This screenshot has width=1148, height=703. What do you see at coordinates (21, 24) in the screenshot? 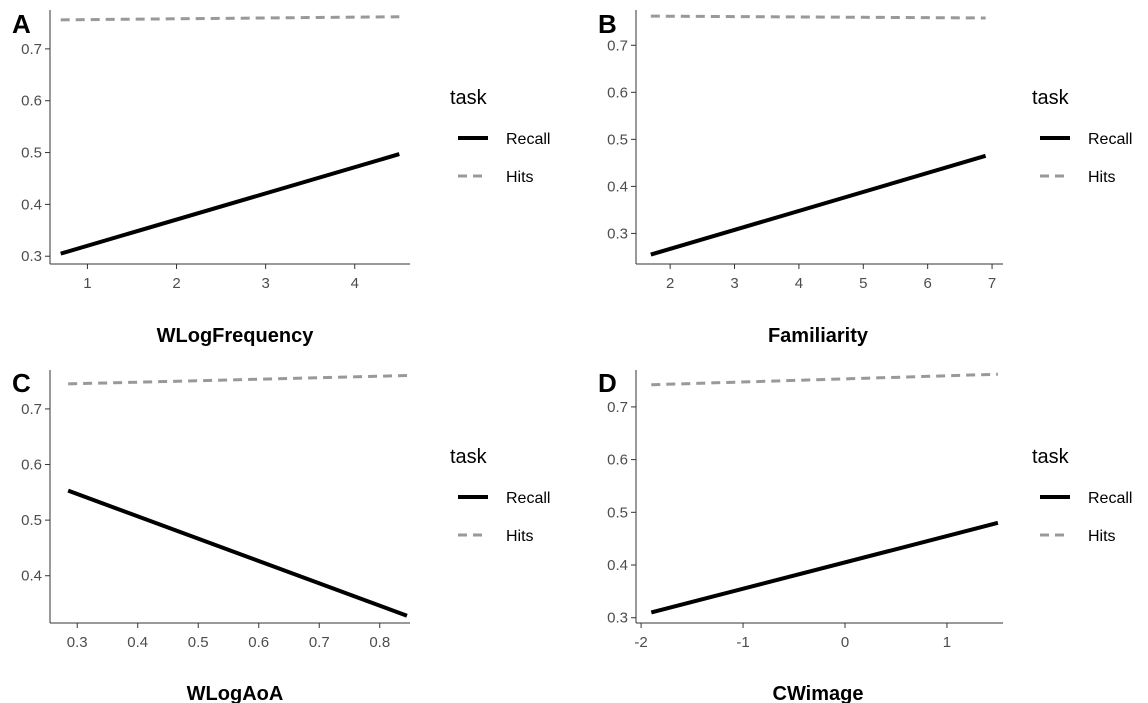
I see `panel-letter: A` at bounding box center [21, 24].